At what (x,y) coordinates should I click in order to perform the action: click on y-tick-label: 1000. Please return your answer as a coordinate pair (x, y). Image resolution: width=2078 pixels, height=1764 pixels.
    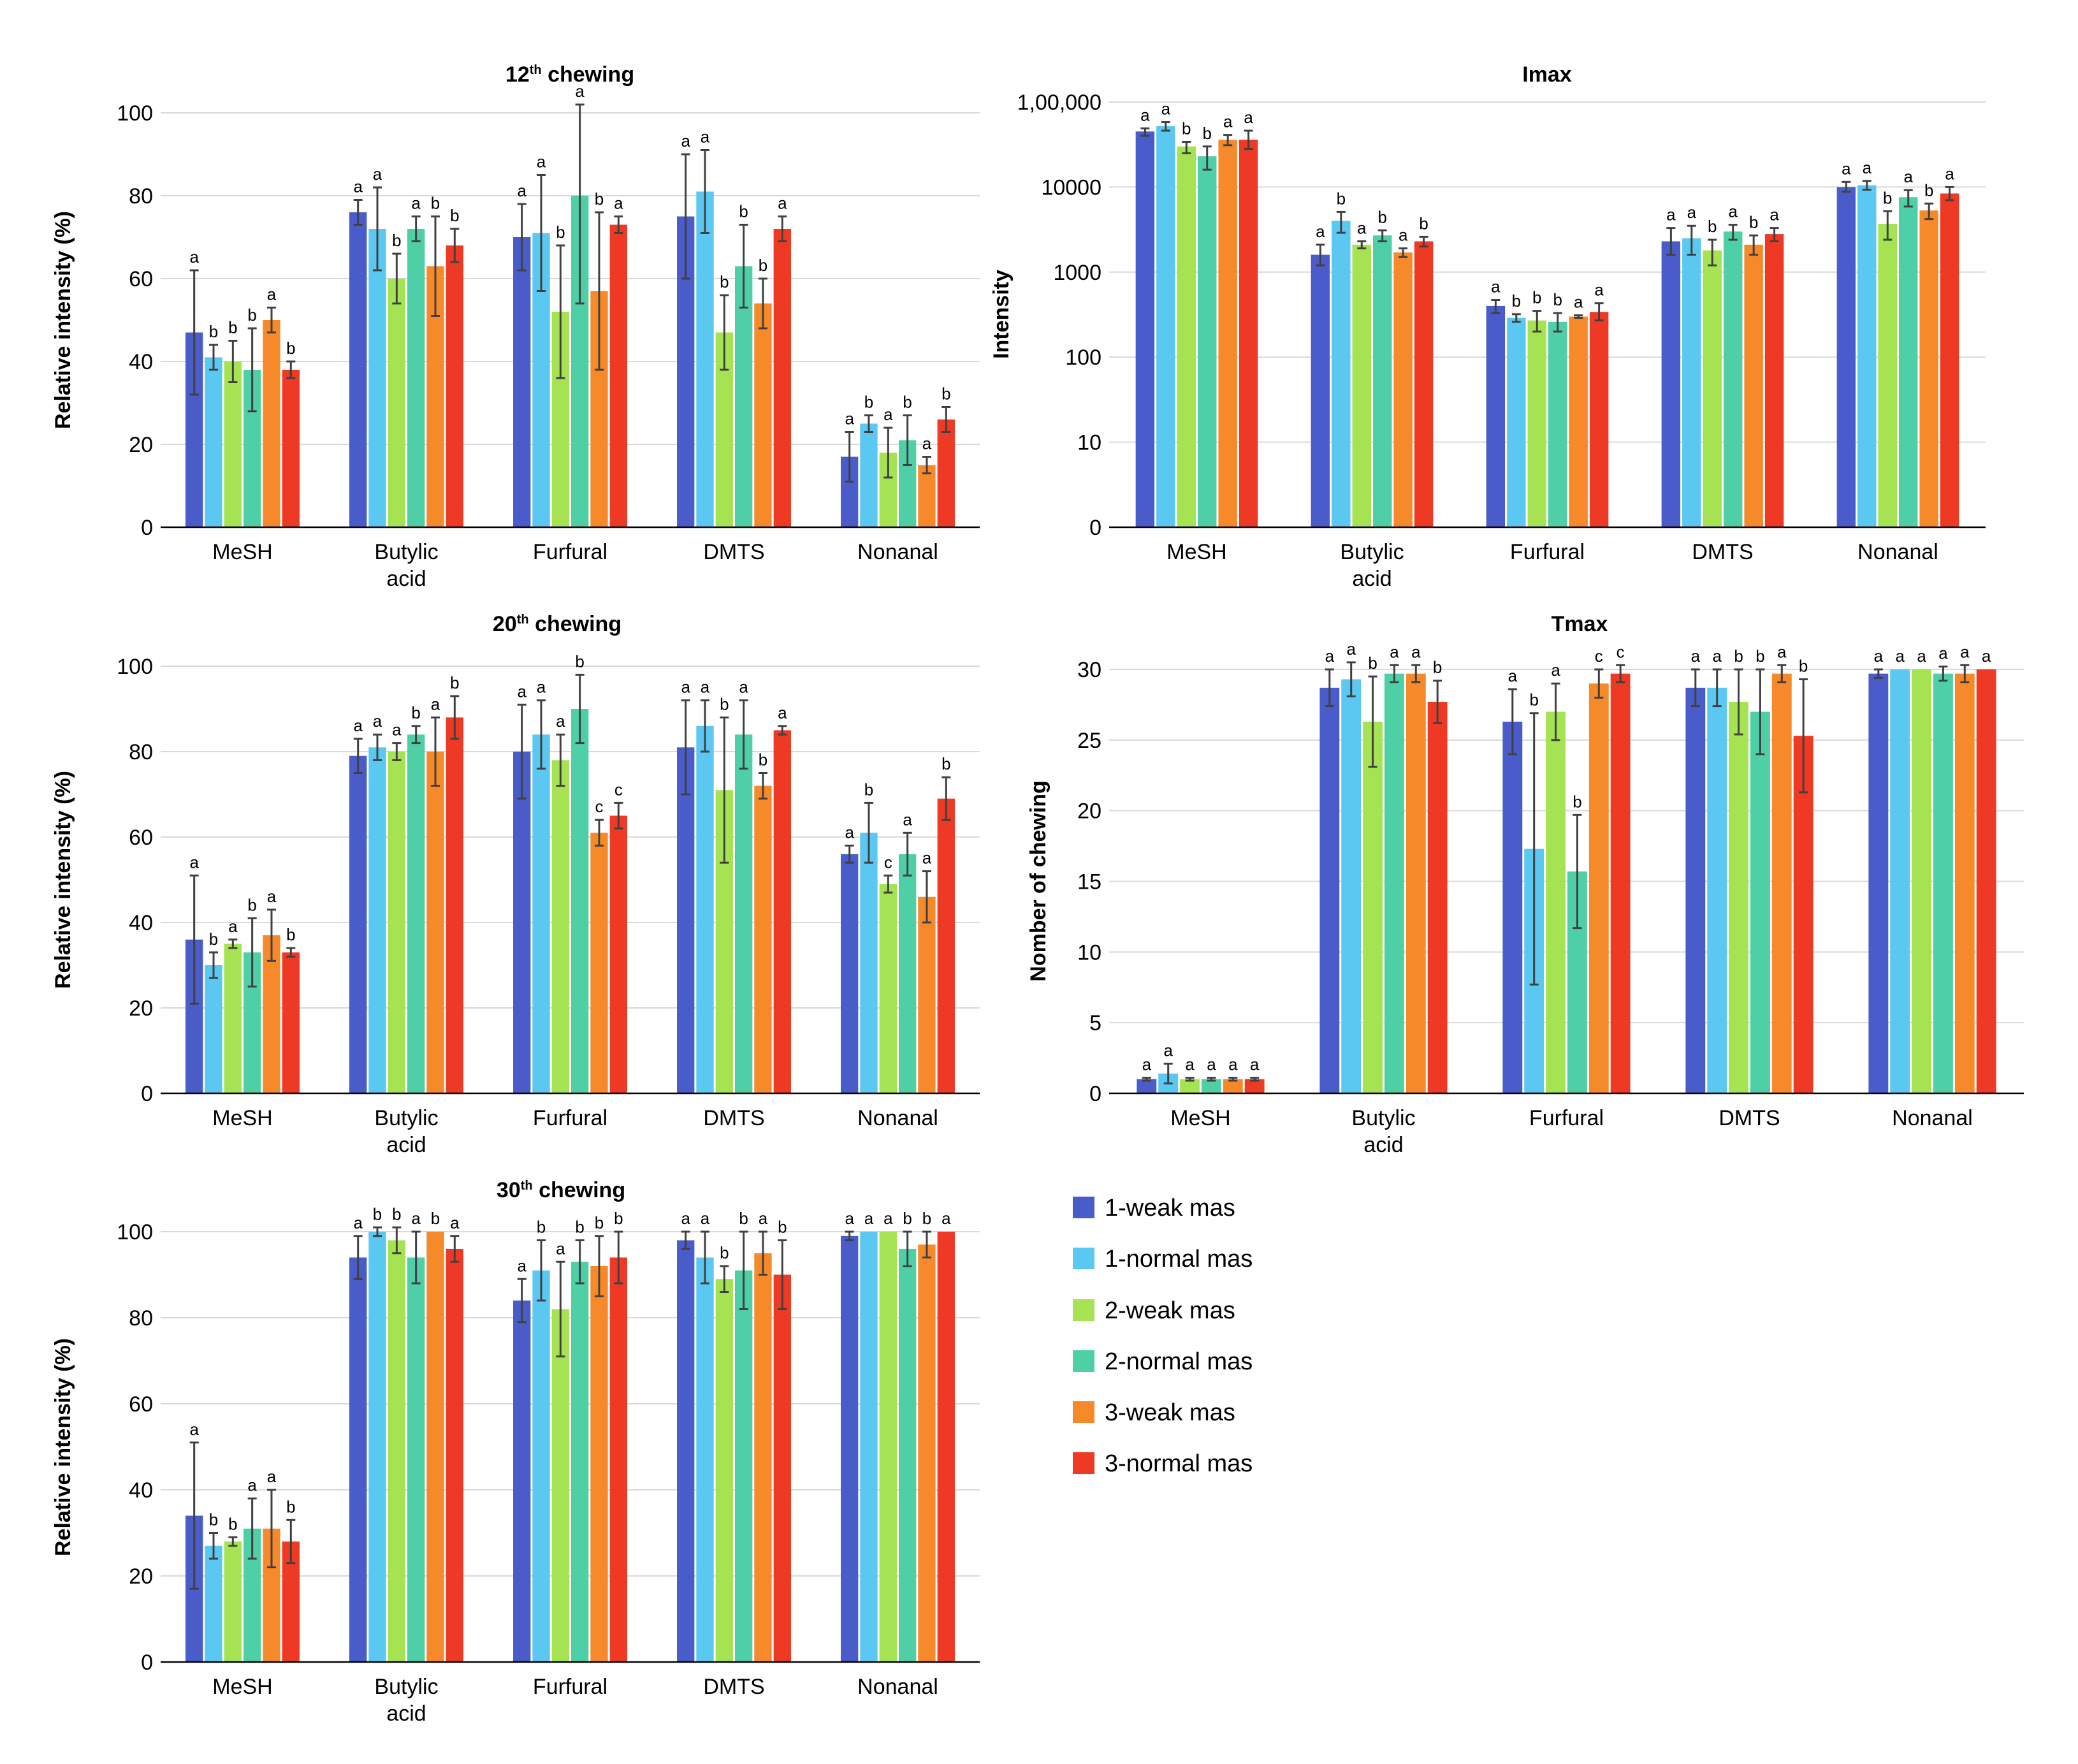
    Looking at the image, I should click on (1077, 273).